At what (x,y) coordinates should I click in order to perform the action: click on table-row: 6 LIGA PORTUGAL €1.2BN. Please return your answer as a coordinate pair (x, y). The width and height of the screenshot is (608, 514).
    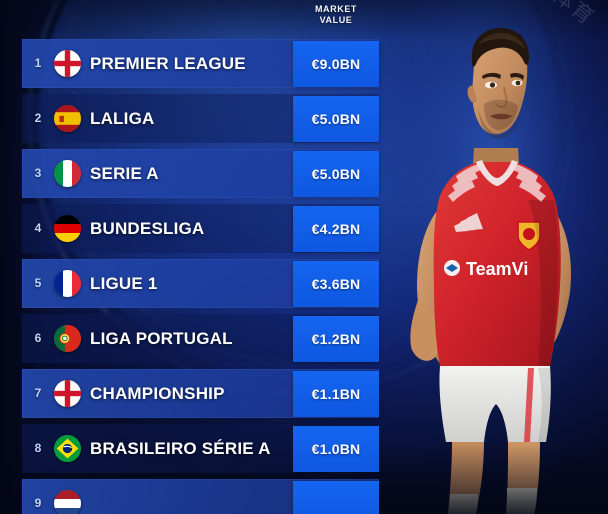
    Looking at the image, I should click on (304, 338).